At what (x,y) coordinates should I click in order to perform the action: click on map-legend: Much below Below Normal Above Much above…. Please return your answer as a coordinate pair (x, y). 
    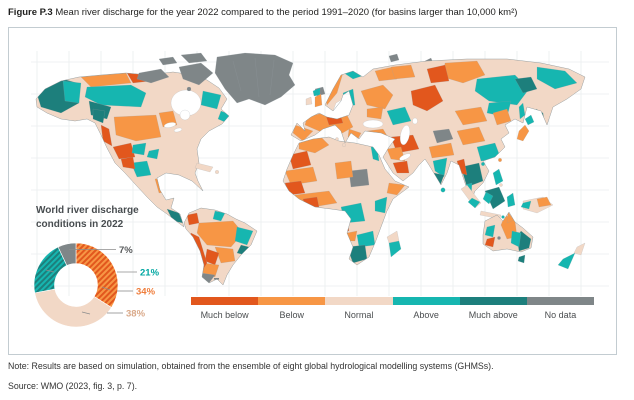
    Looking at the image, I should click on (393, 308).